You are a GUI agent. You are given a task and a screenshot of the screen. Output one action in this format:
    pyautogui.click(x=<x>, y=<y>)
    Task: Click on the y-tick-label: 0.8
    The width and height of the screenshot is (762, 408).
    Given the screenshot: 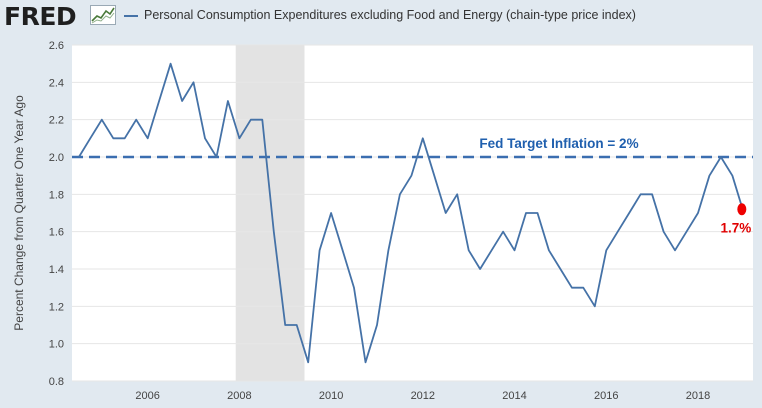 What is the action you would take?
    pyautogui.click(x=56, y=382)
    